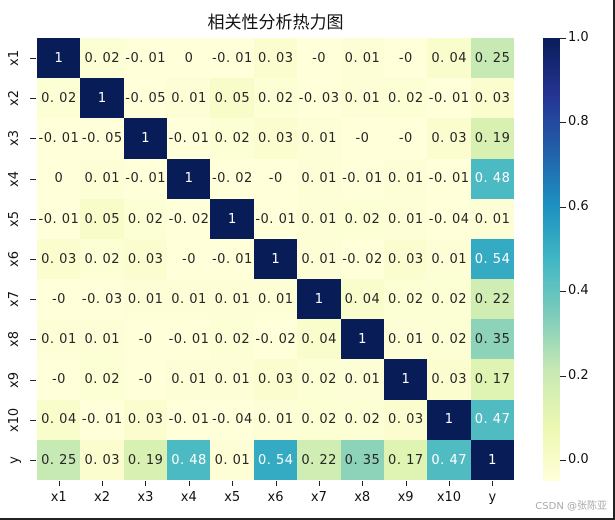 Image resolution: width=615 pixels, height=520 pixels. What do you see at coordinates (449, 460) in the screenshot?
I see `heatmap-cell: 0. 47` at bounding box center [449, 460].